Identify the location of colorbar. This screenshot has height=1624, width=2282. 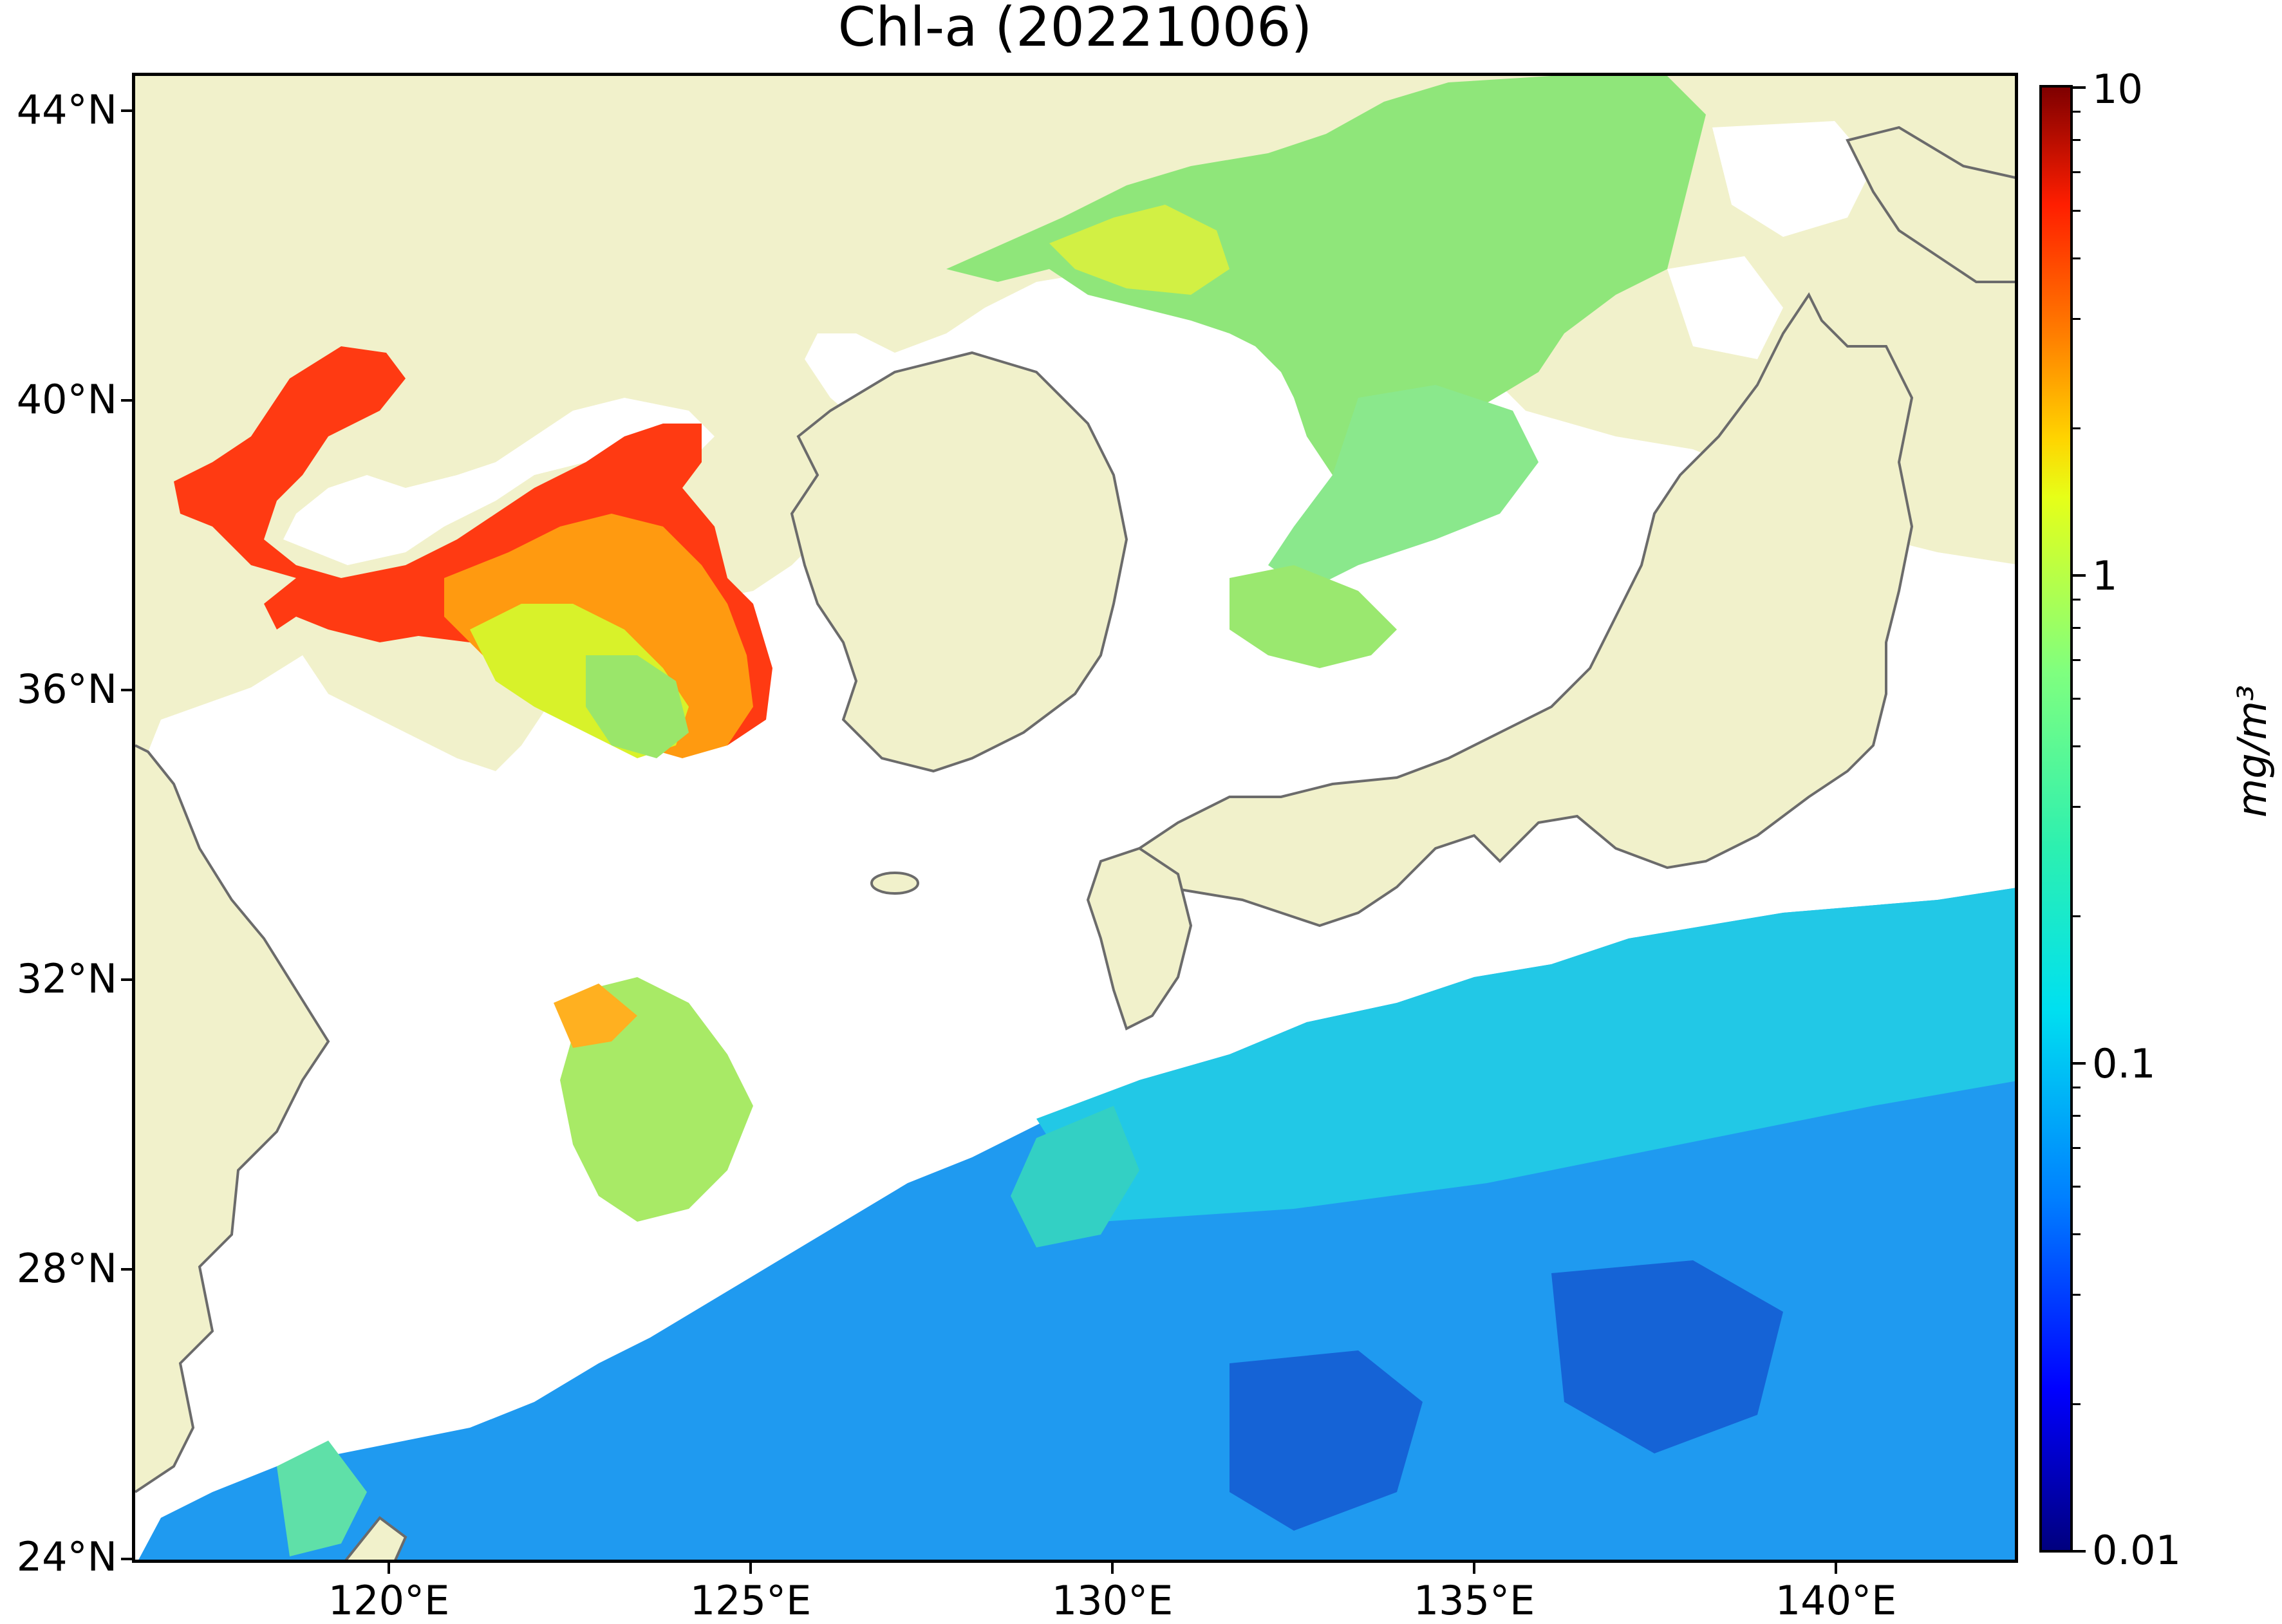
(2056, 819).